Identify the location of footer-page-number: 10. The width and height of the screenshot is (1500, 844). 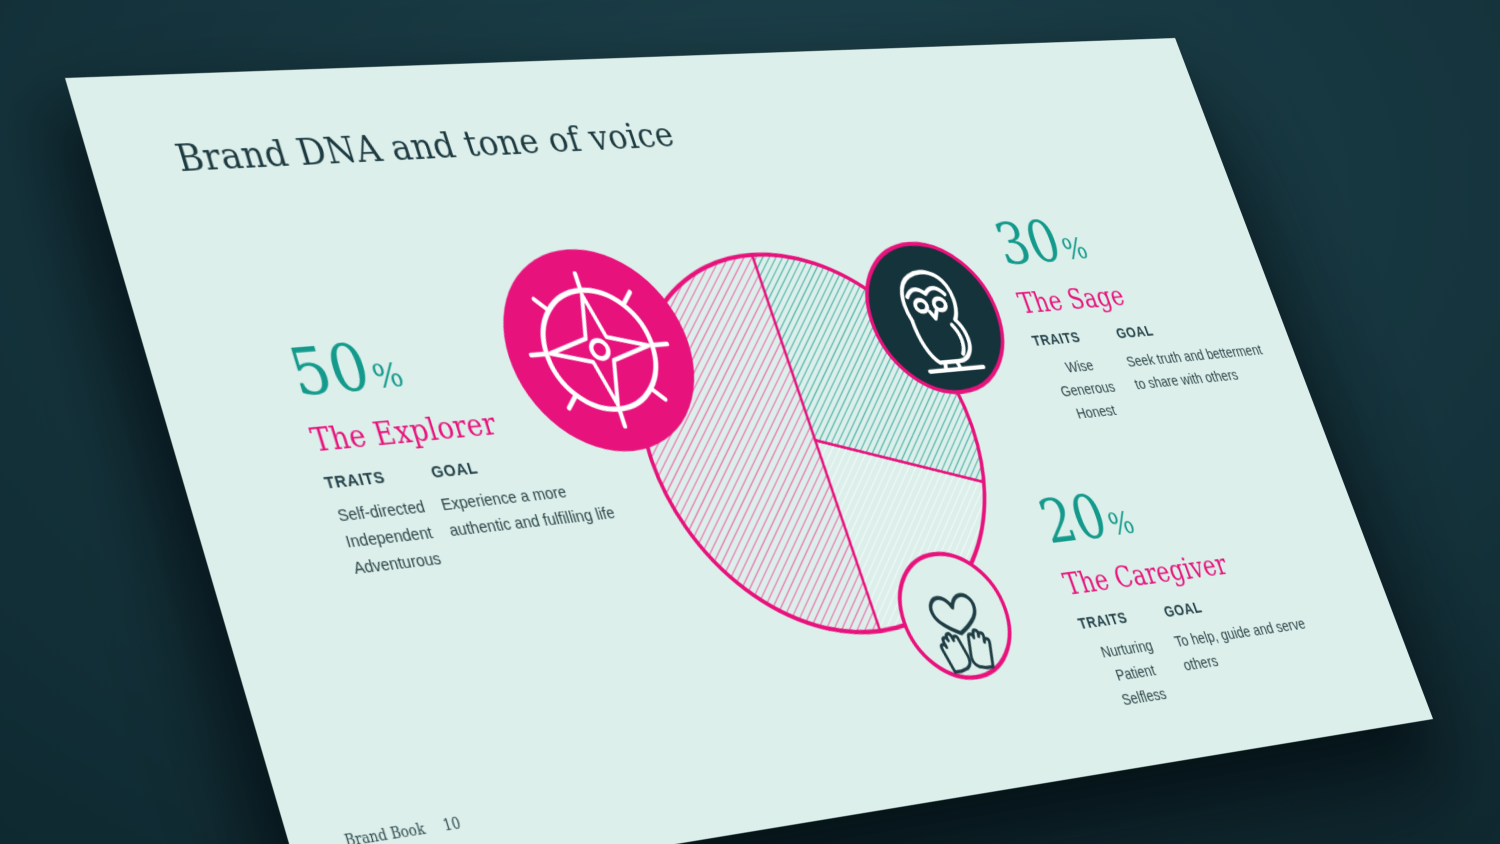
(451, 824).